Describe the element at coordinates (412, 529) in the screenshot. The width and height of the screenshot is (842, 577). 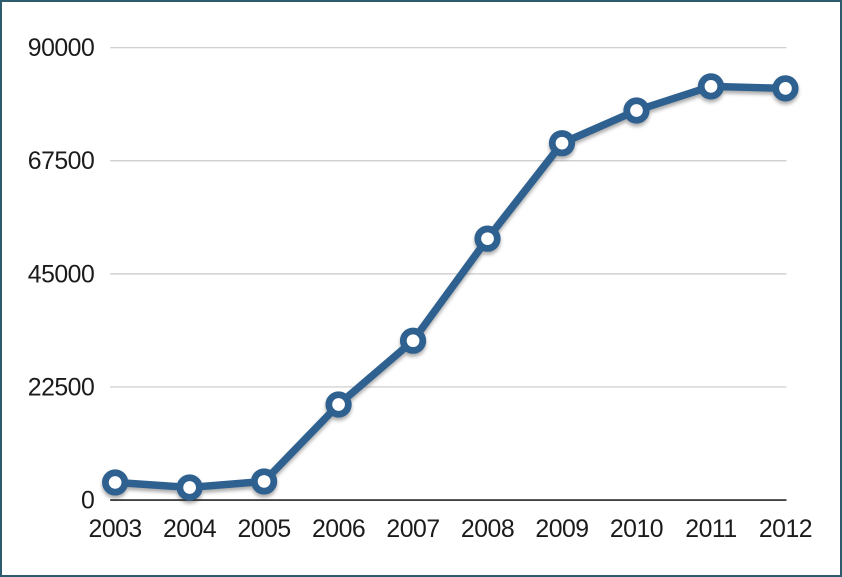
I see `x-tick-label: 2007` at that location.